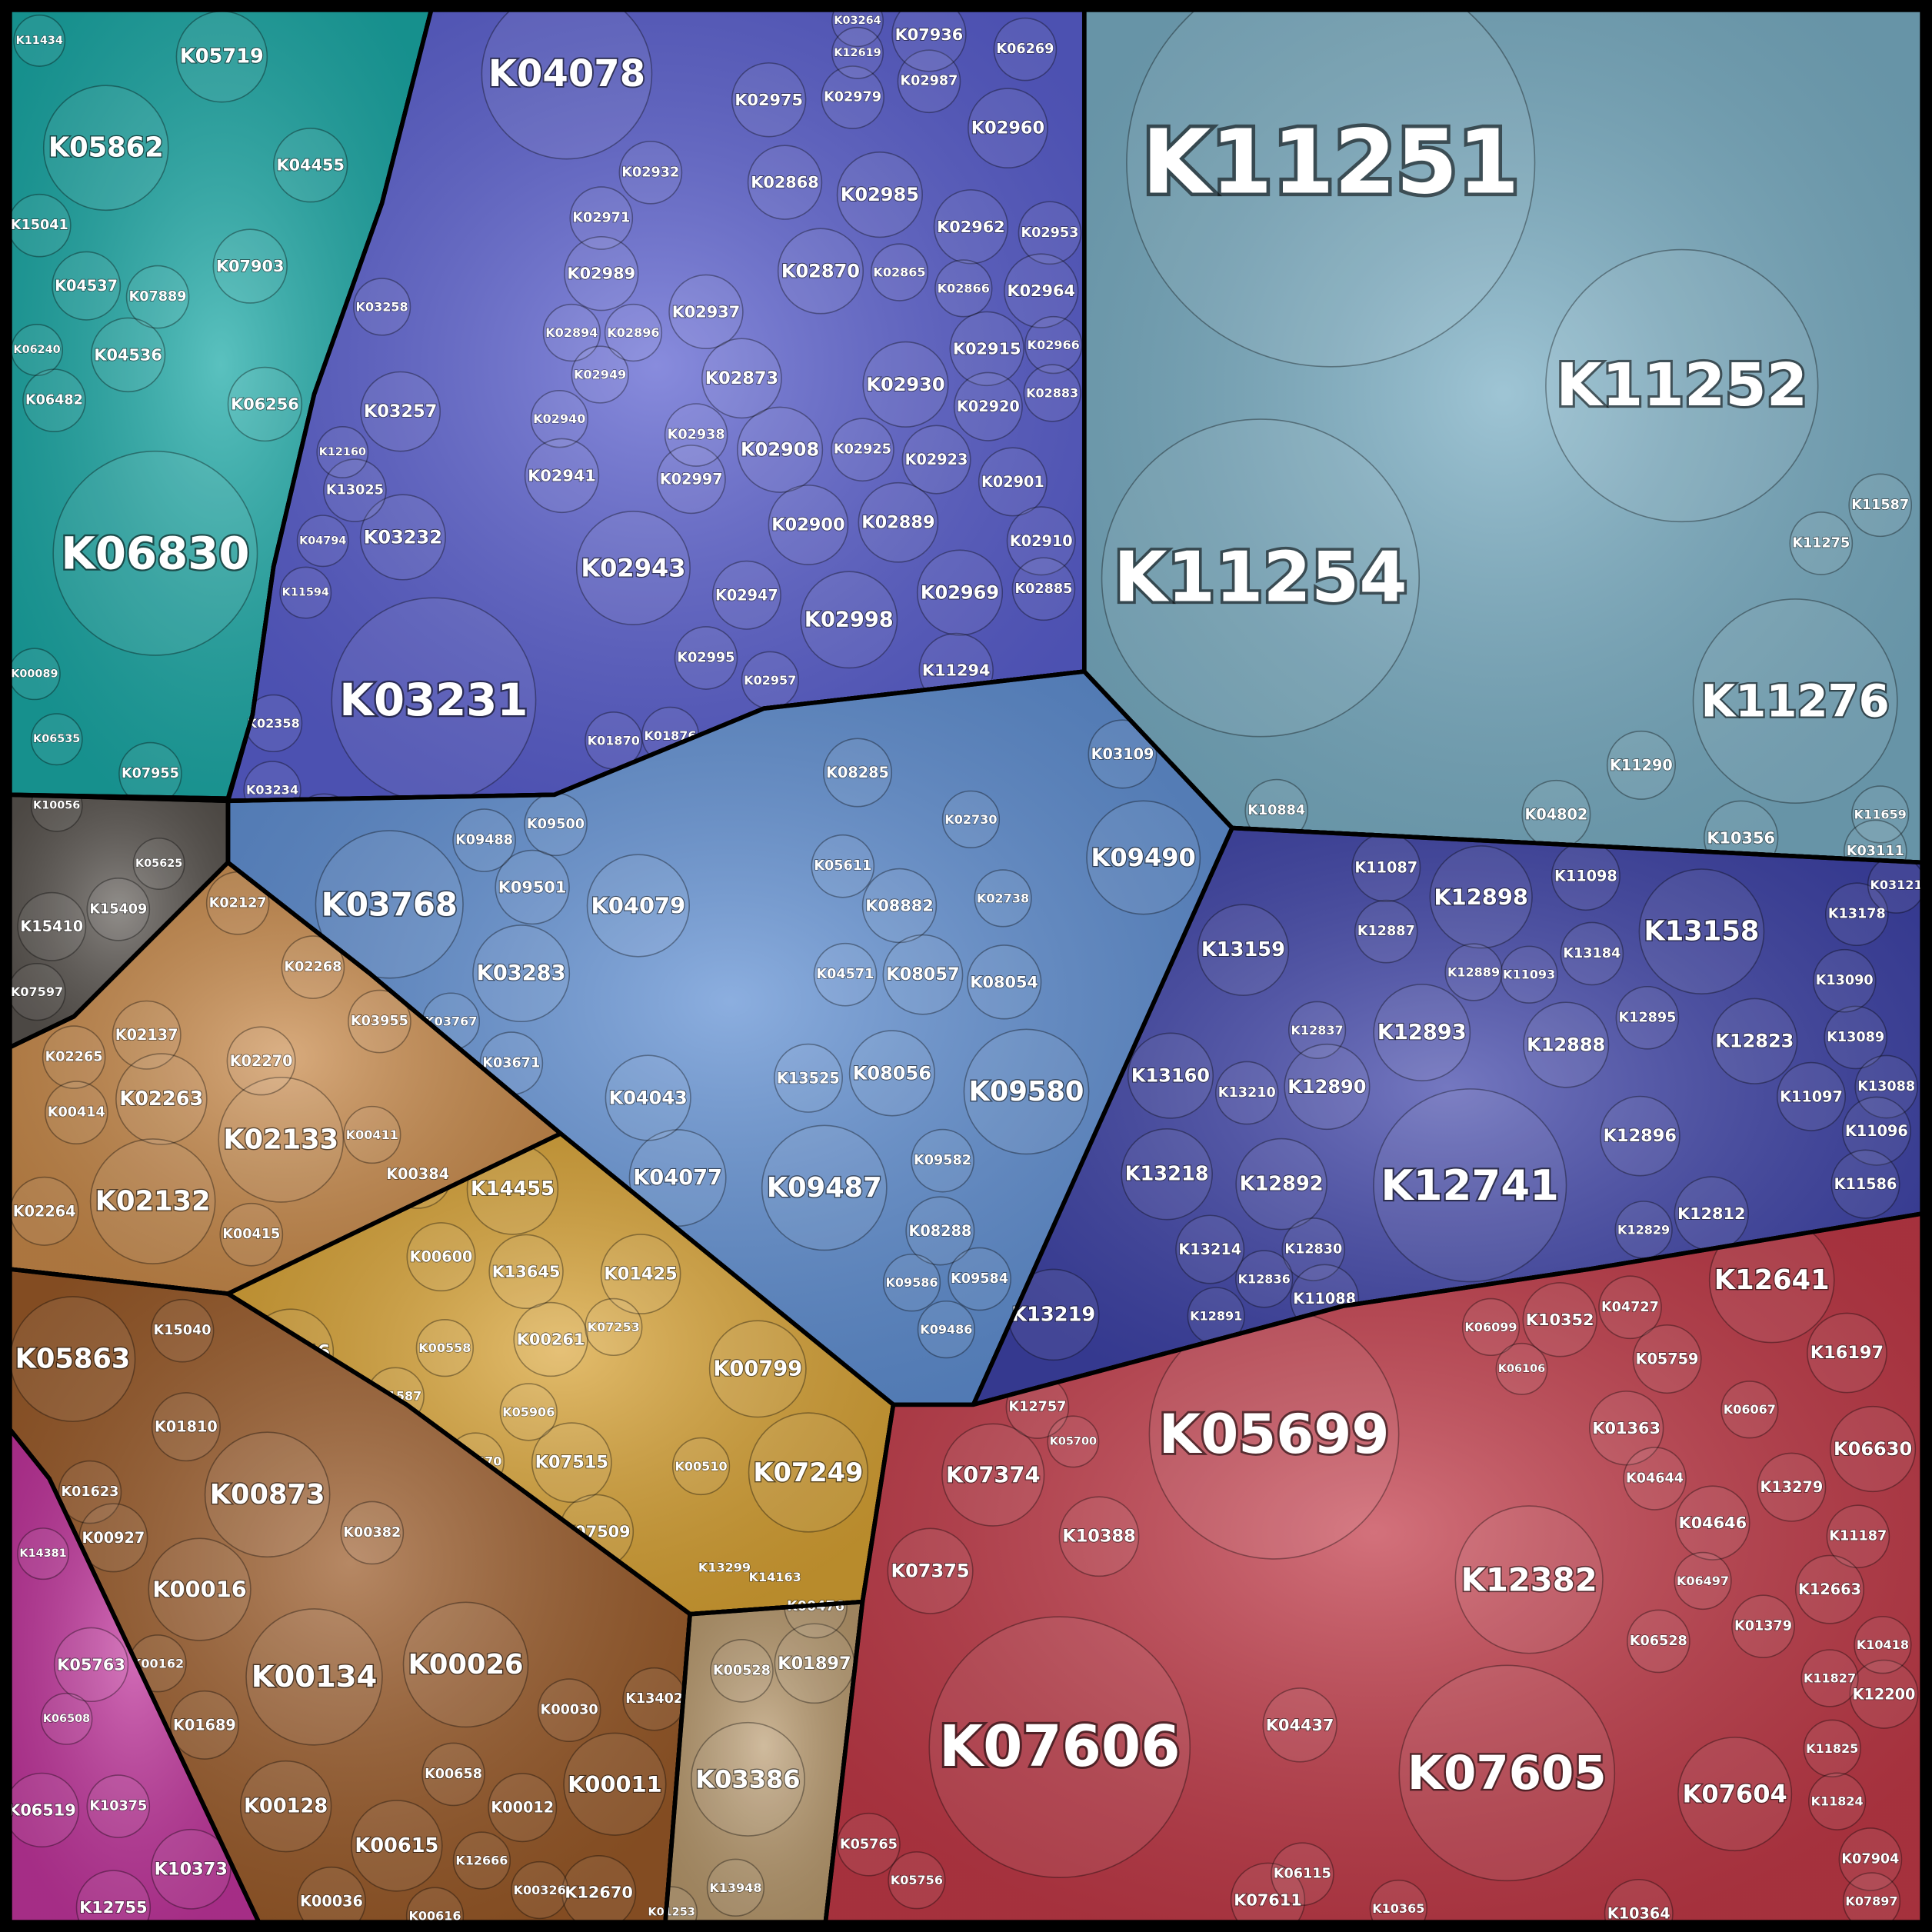 The height and width of the screenshot is (1932, 1932). Describe the element at coordinates (118, 1806) in the screenshot. I see `cell-label: K10375` at that location.